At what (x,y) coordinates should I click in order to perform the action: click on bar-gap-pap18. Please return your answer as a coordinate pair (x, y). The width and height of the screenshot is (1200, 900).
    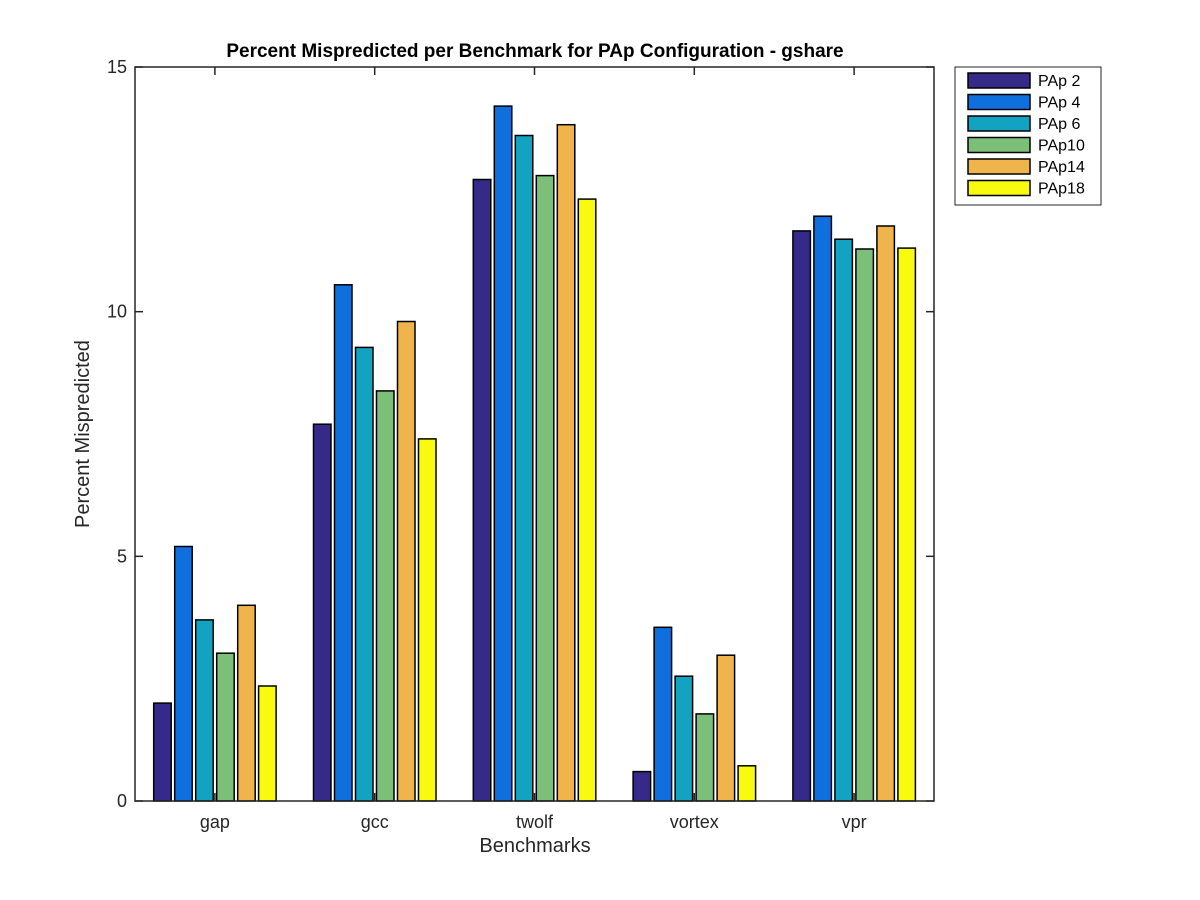
    Looking at the image, I should click on (267, 743).